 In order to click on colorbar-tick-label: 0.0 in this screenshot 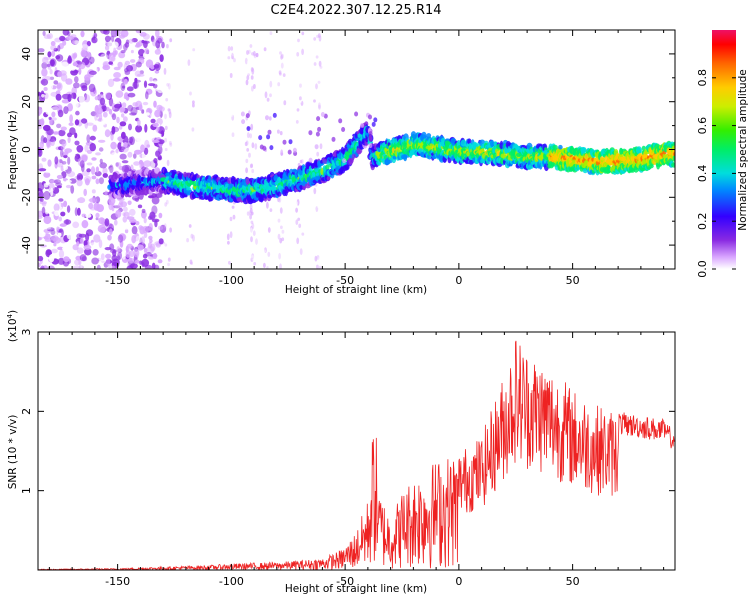, I will do `click(702, 269)`.